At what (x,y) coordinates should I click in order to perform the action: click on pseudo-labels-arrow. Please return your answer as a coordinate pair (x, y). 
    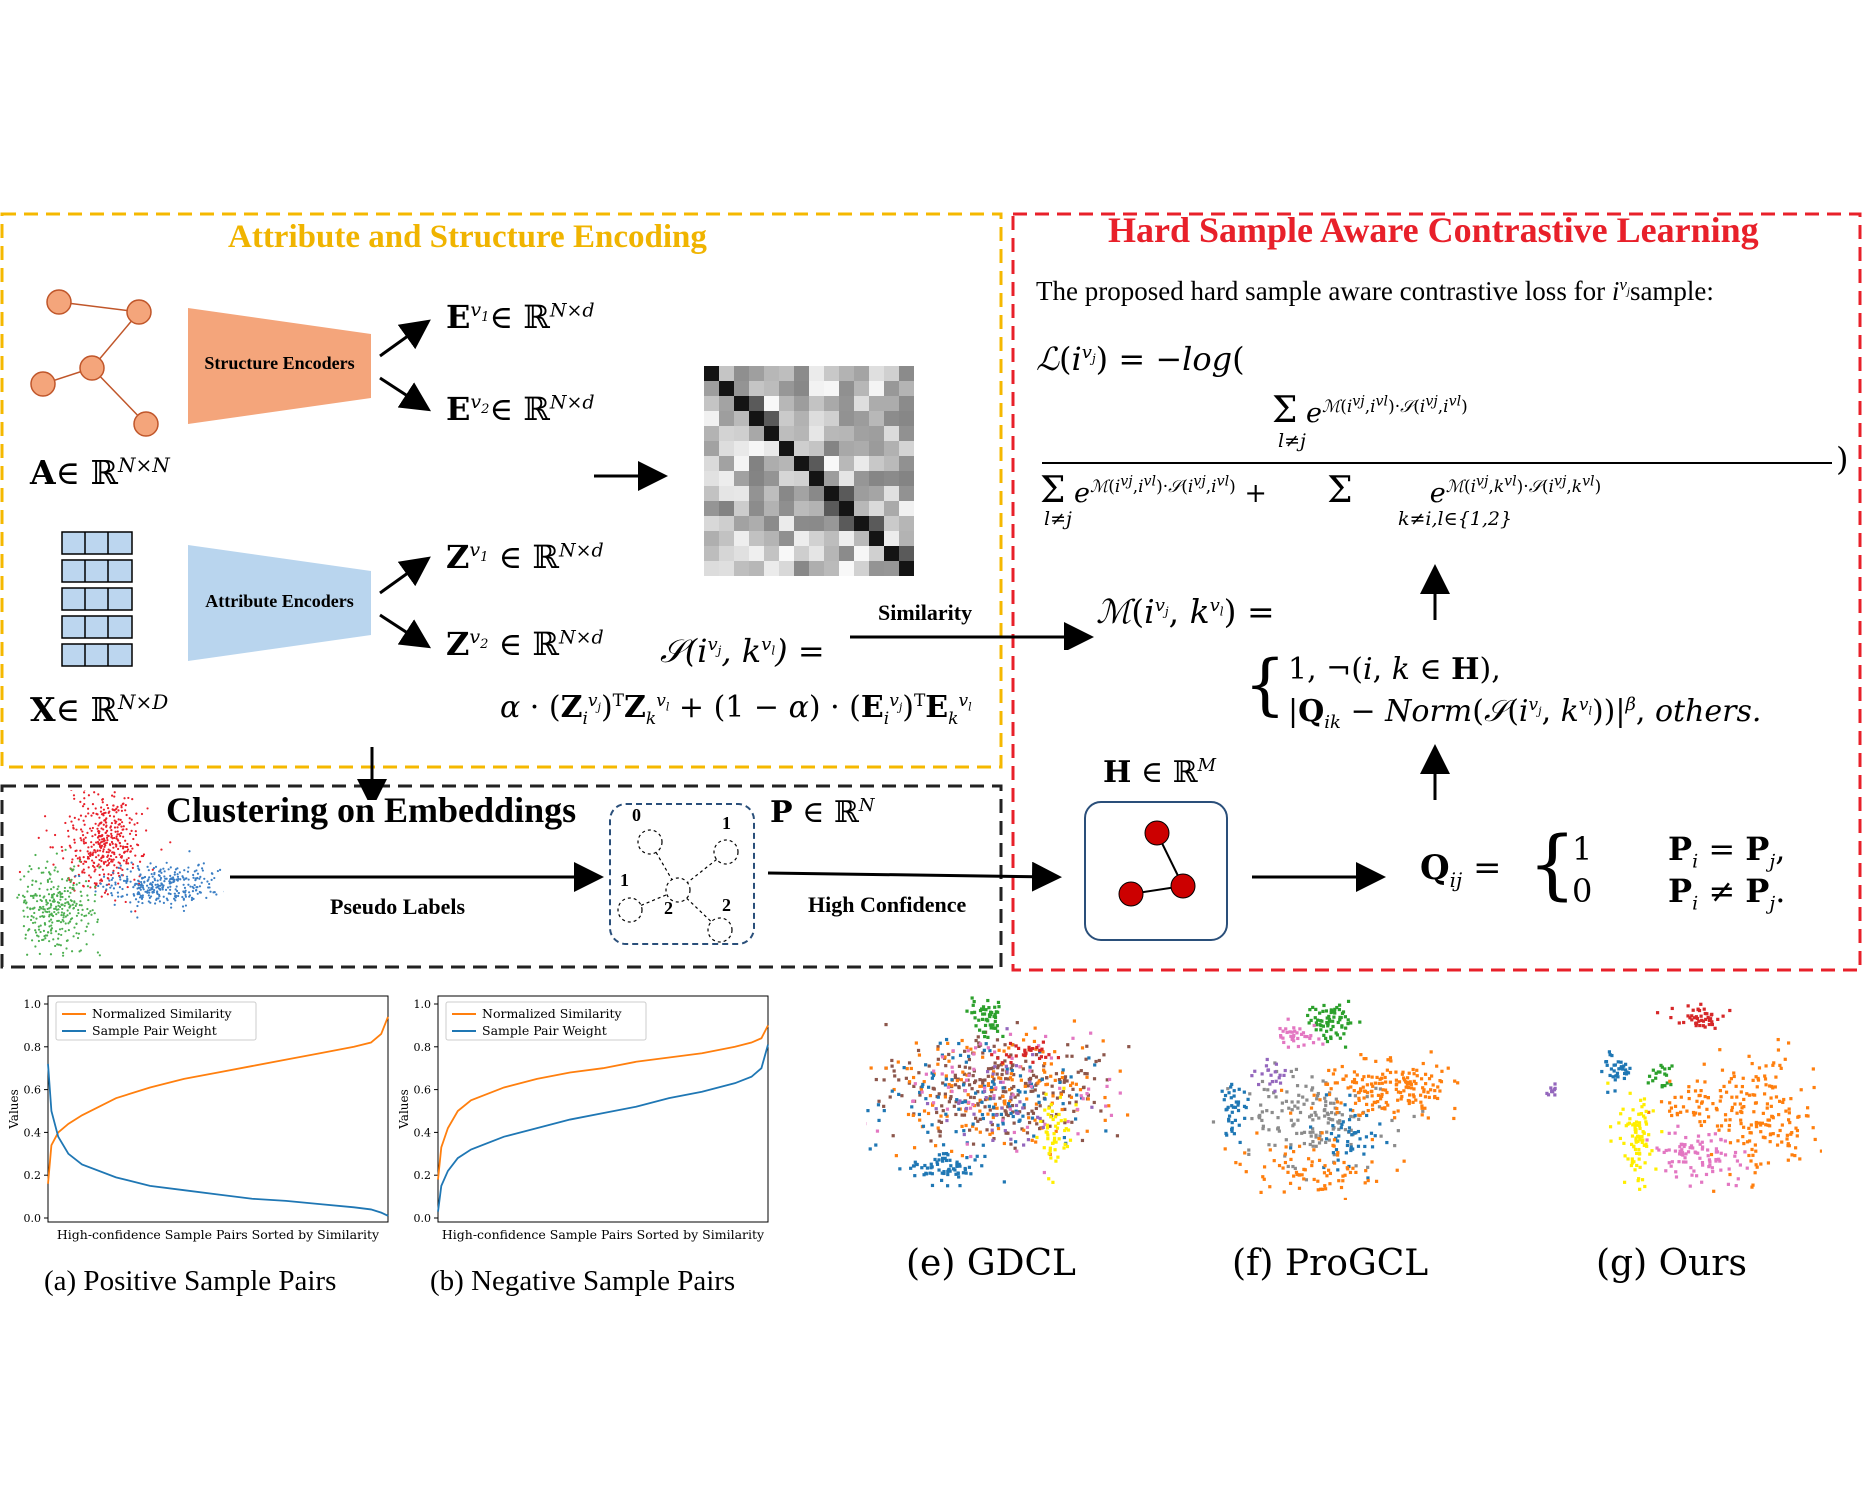
    Looking at the image, I should click on (417, 877).